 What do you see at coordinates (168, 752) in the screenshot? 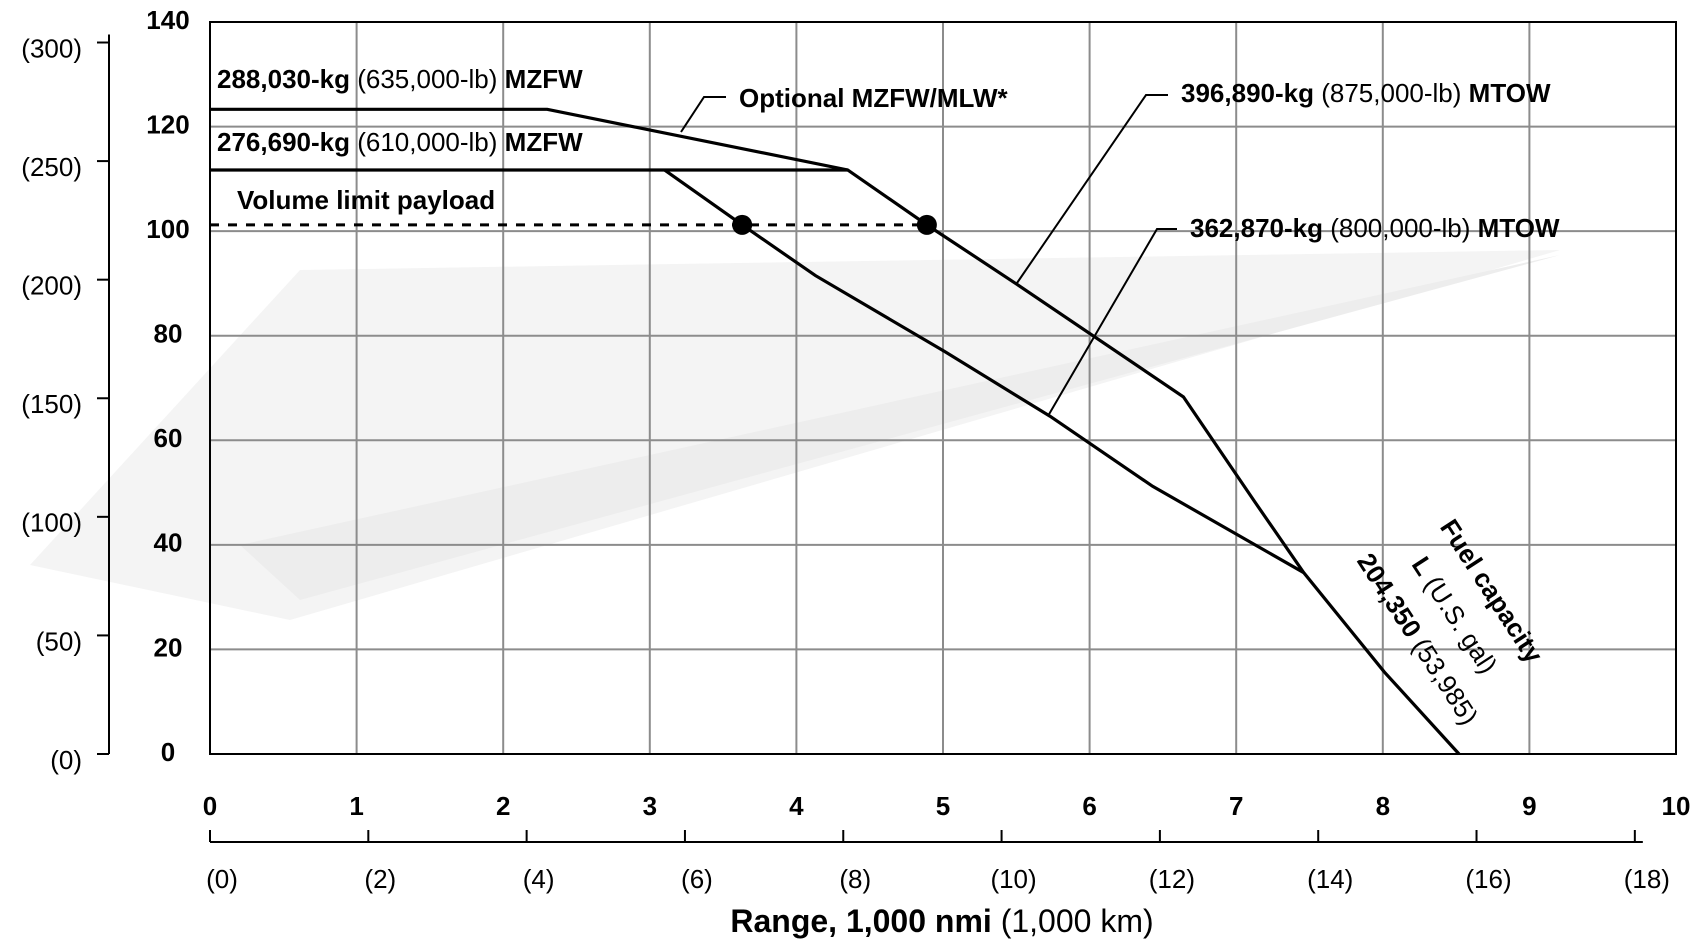
I see `y-tick-label: 0` at bounding box center [168, 752].